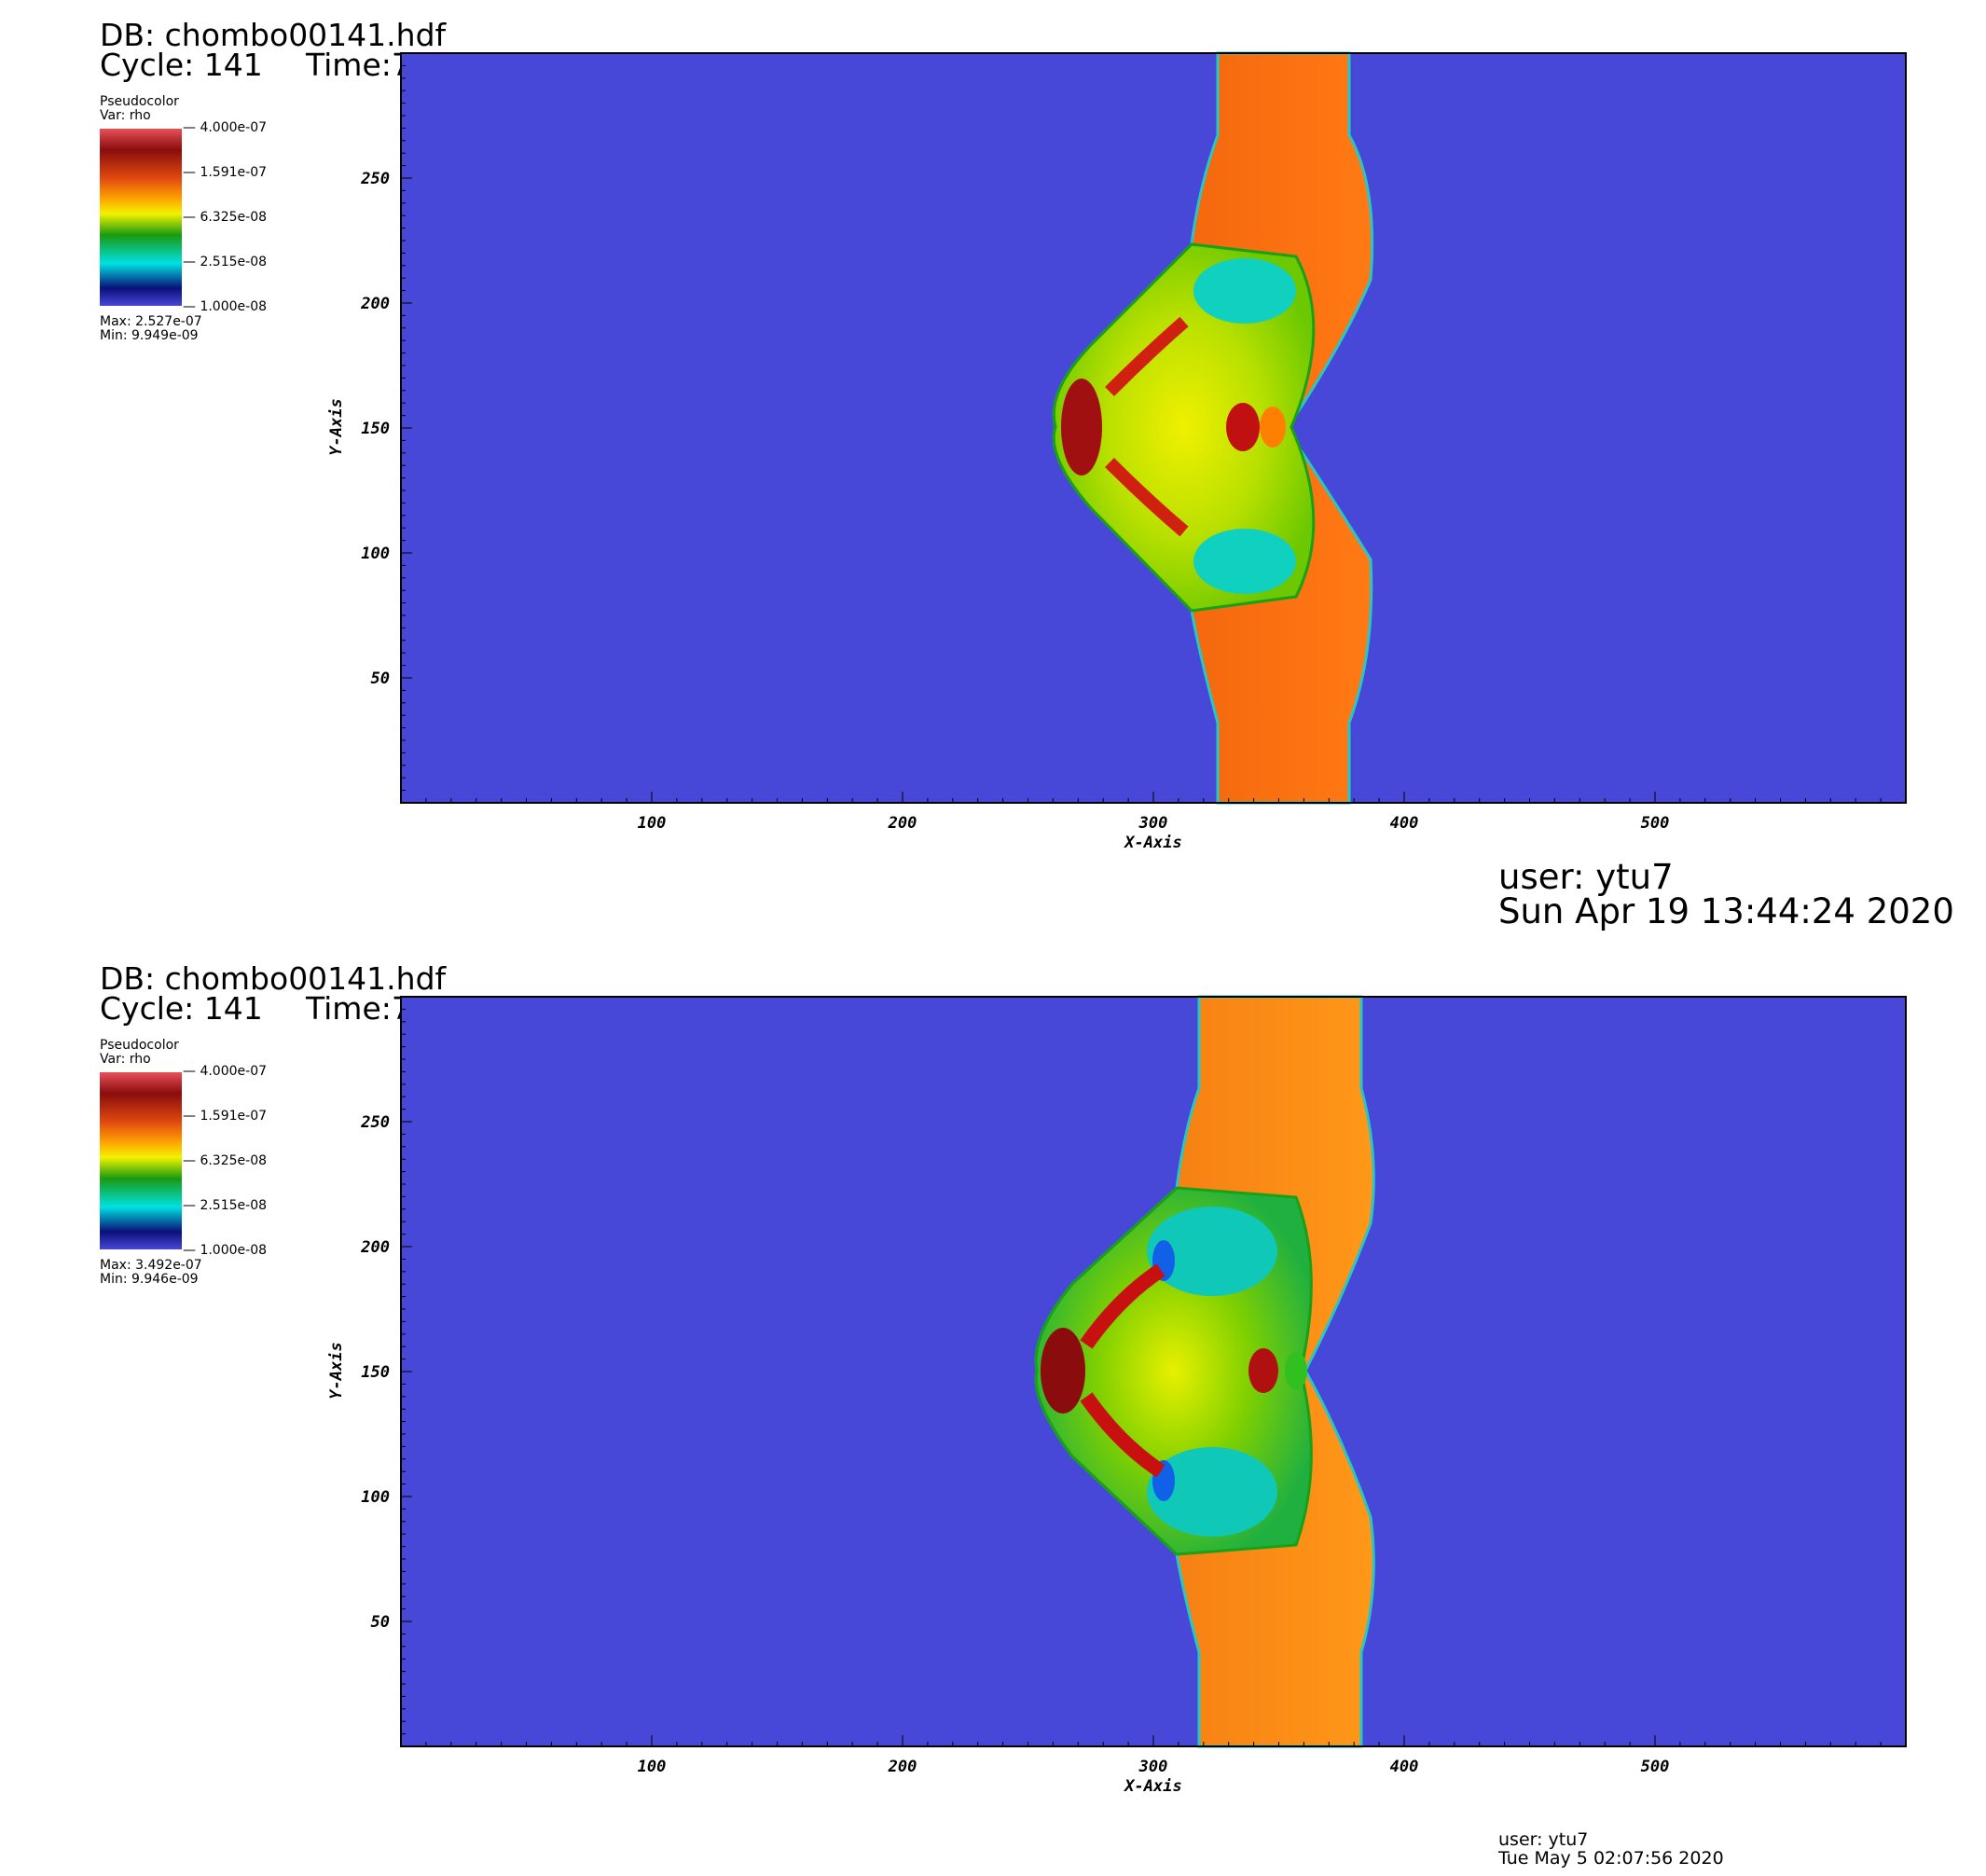 This screenshot has height=1876, width=1986. I want to click on legend-min: Min: 9.946e-09, so click(149, 1280).